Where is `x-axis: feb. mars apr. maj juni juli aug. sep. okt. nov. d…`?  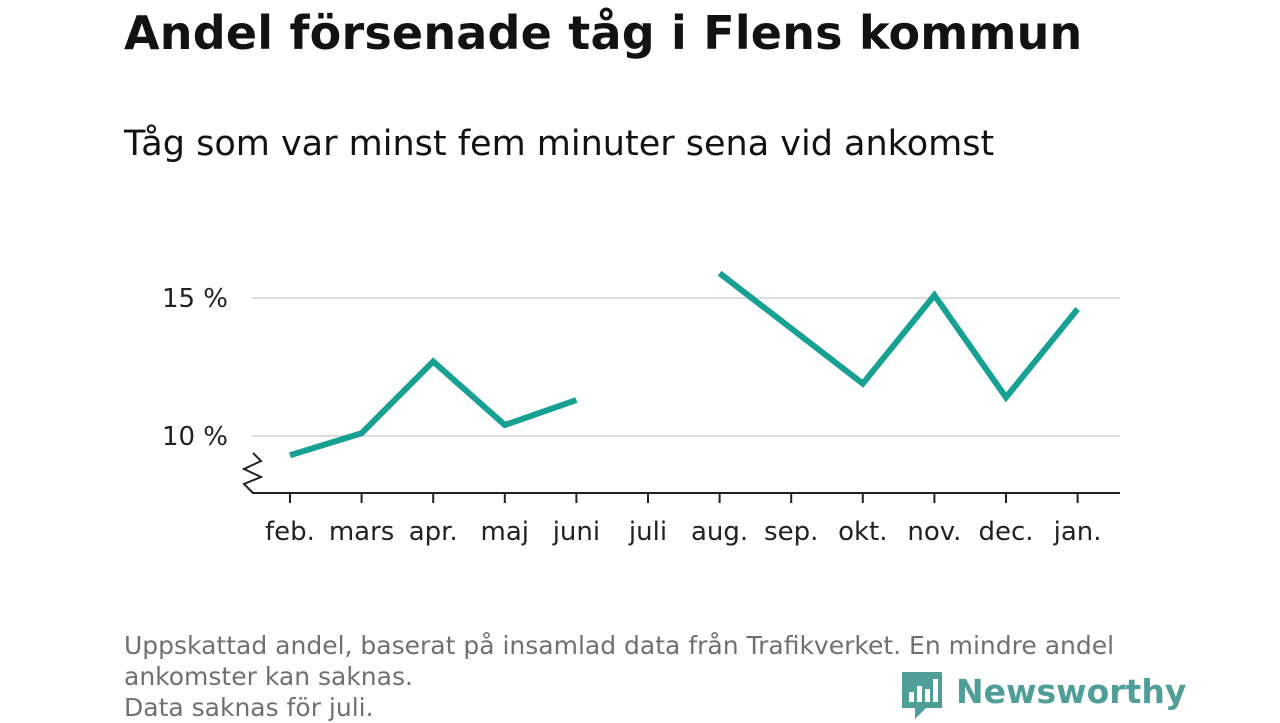 x-axis: feb. mars apr. maj juni juli aug. sep. okt. nov. d… is located at coordinates (686, 519).